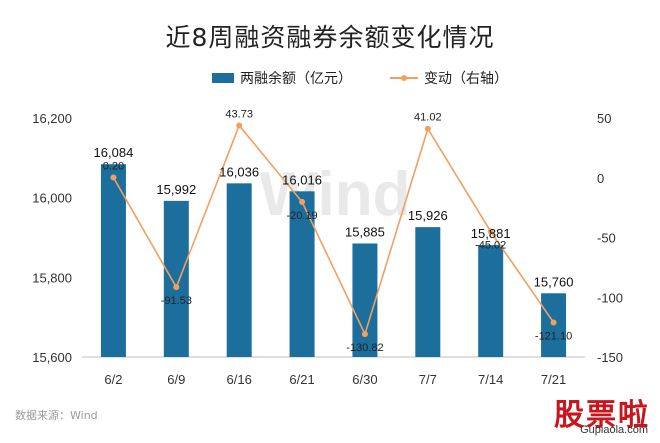 Image resolution: width=660 pixels, height=443 pixels. What do you see at coordinates (466, 79) in the screenshot?
I see `legend-label-change: 变动（右轴）` at bounding box center [466, 79].